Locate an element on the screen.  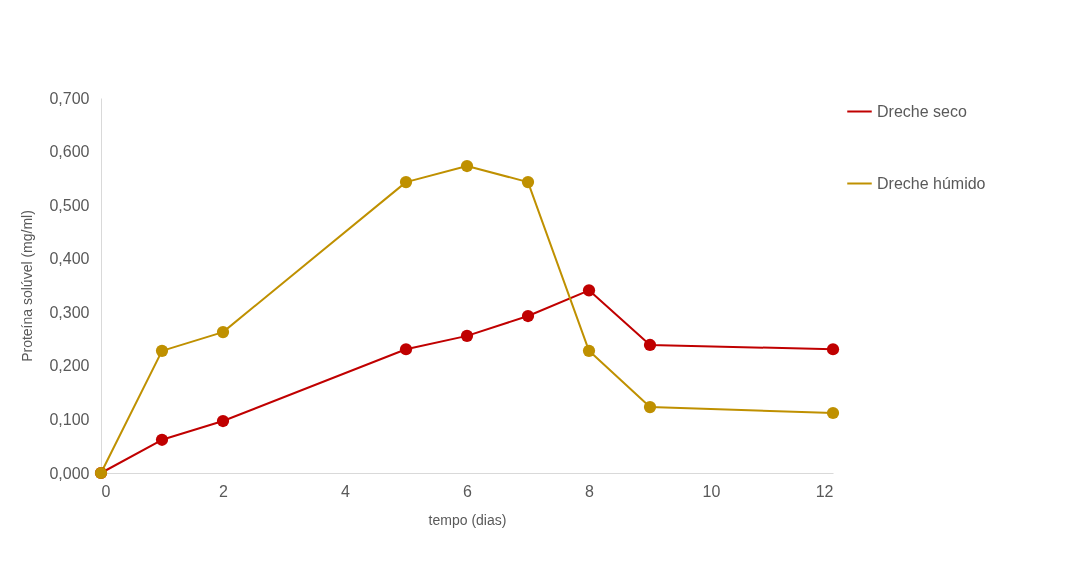
y-tick-label: 0,400 is located at coordinates (69, 259).